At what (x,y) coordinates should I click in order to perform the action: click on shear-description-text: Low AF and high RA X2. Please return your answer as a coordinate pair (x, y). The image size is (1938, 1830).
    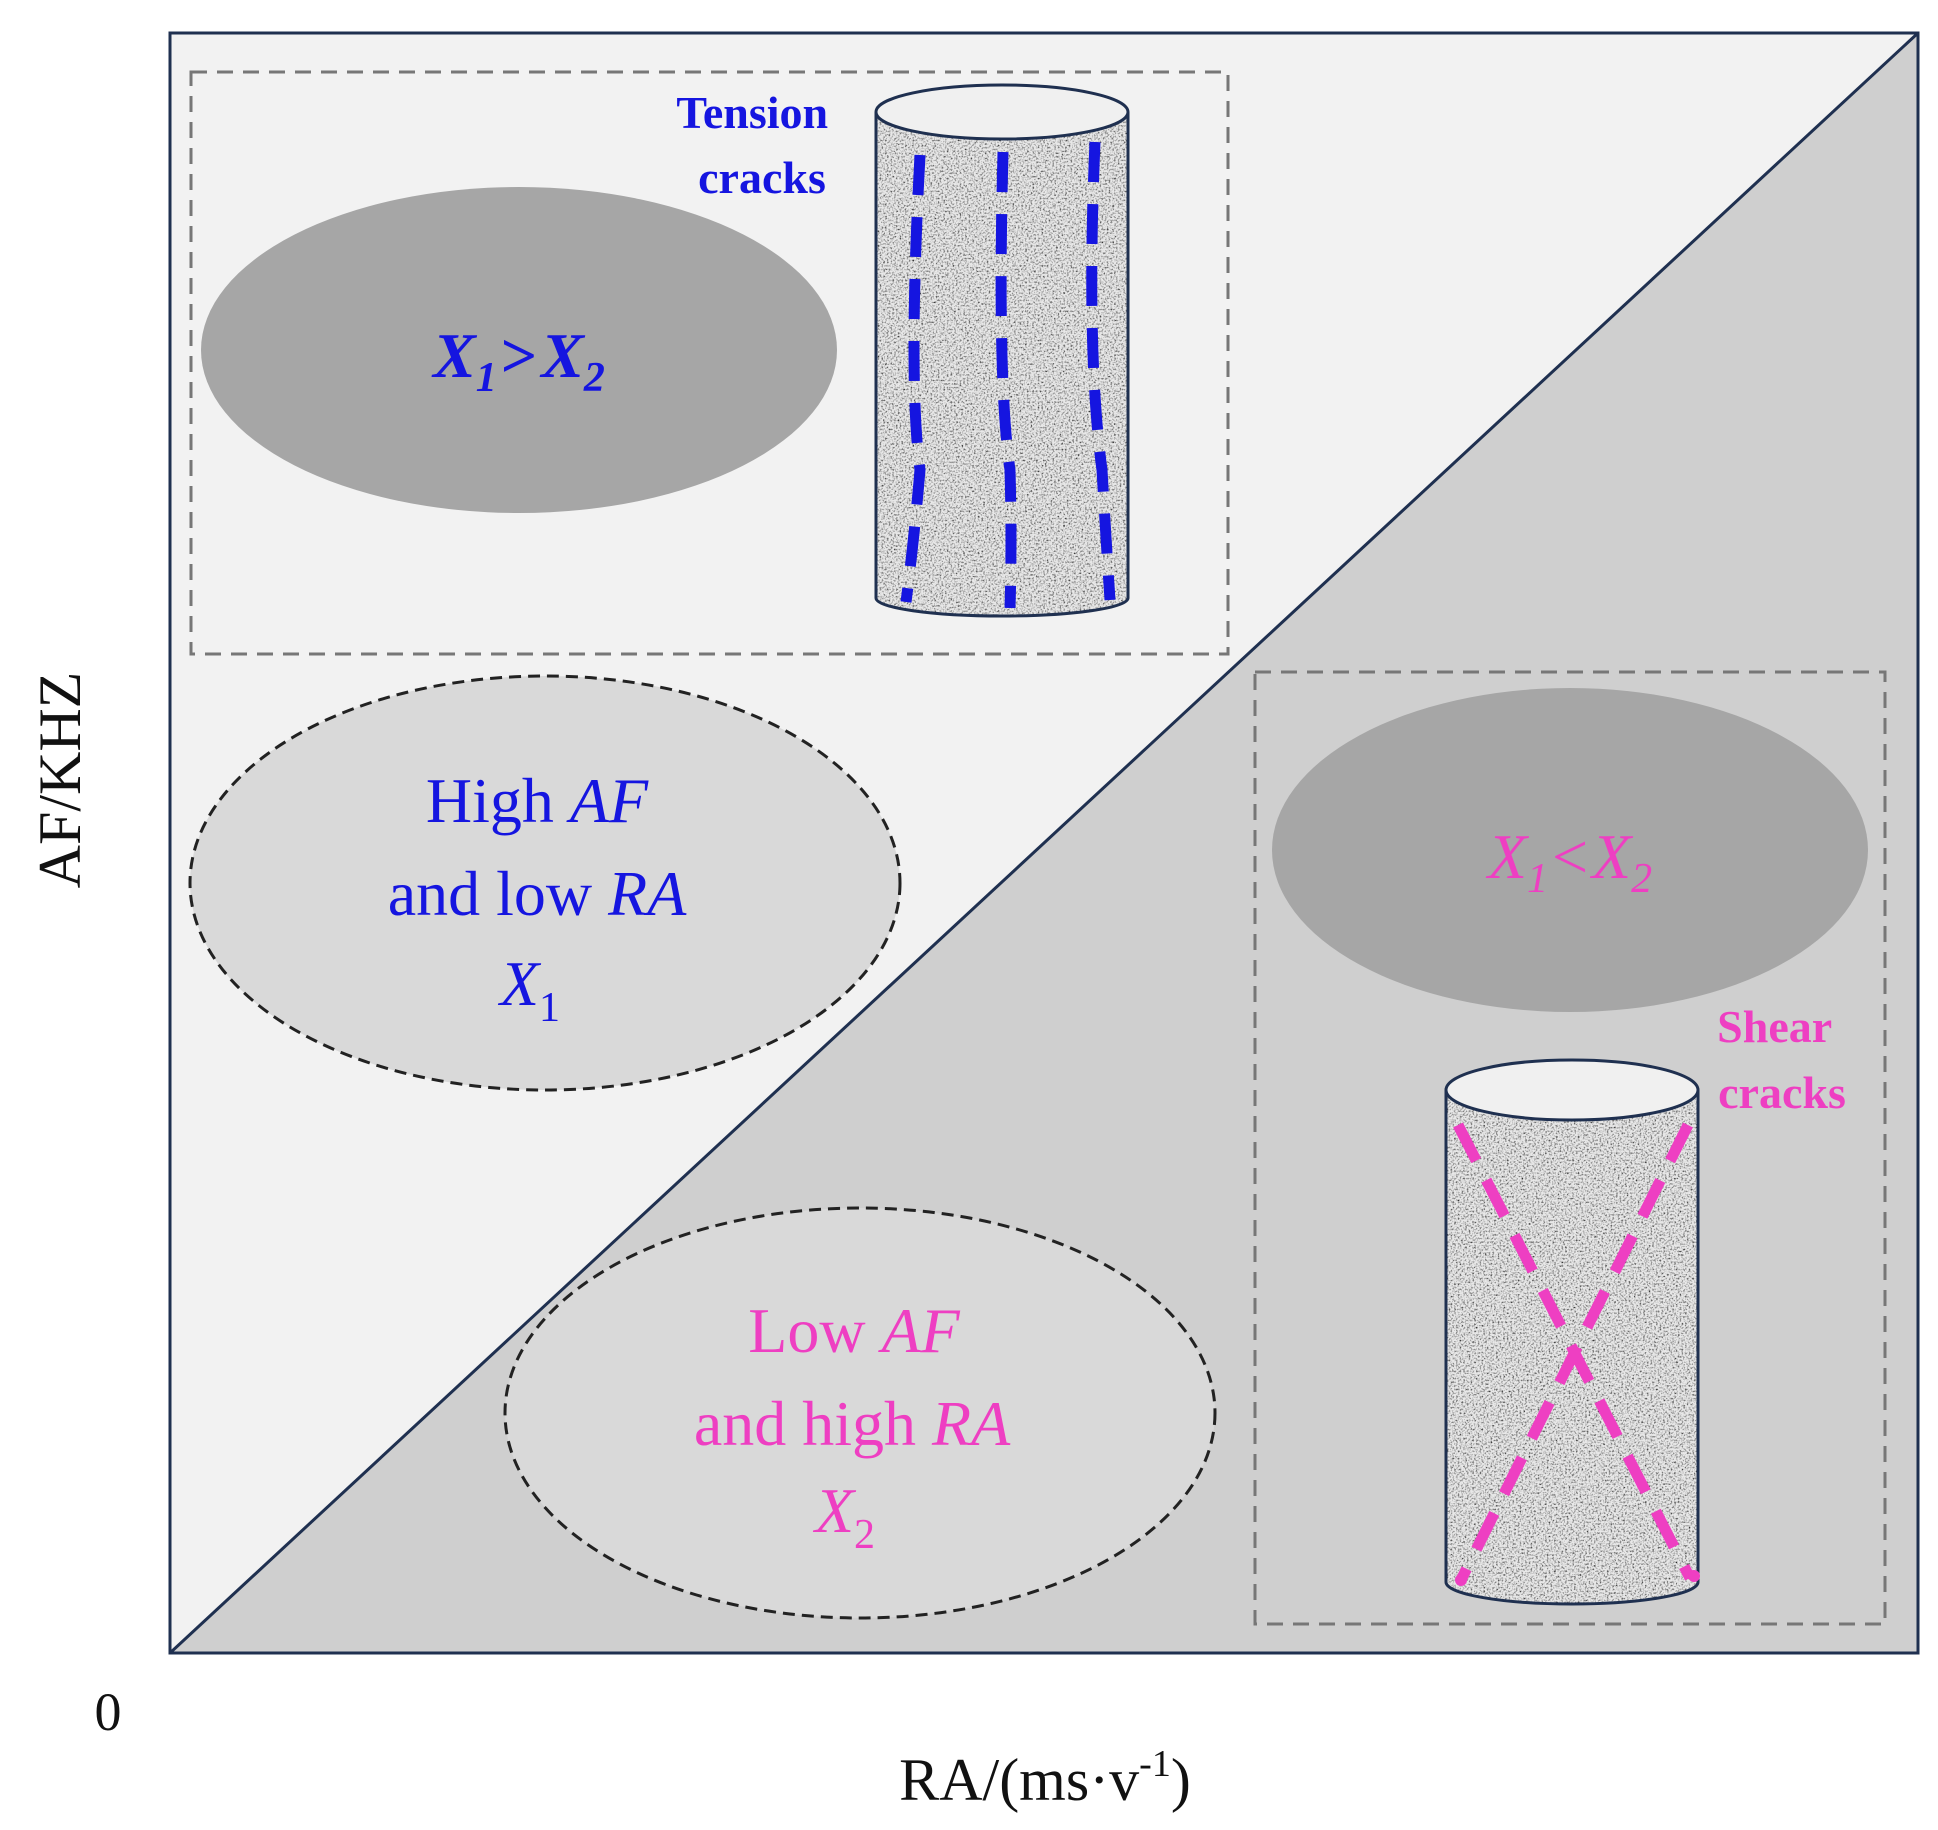
    Looking at the image, I should click on (860, 1426).